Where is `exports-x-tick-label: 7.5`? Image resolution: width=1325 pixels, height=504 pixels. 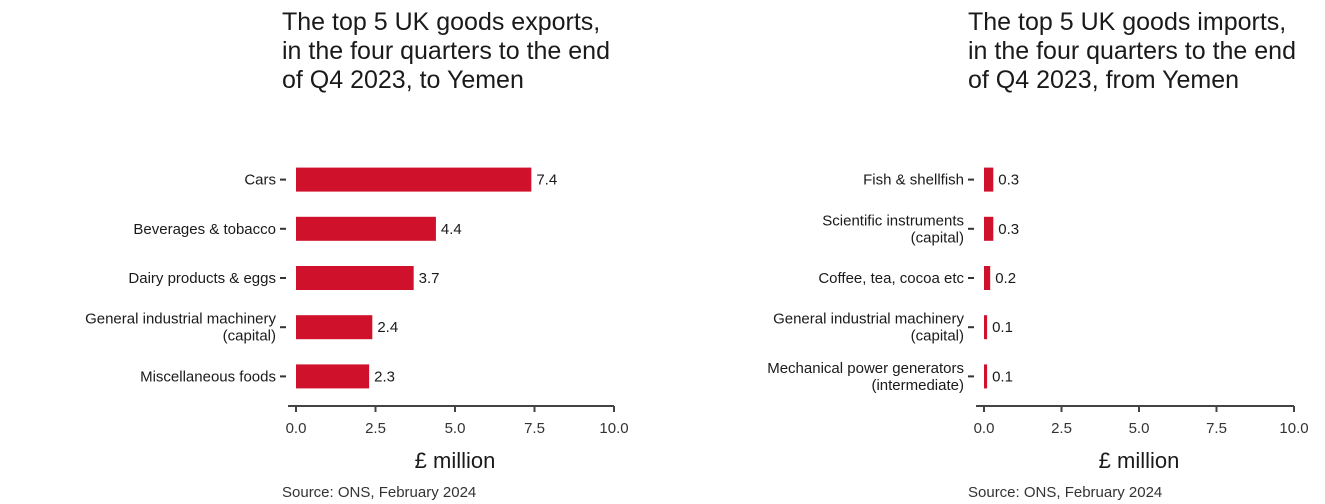 exports-x-tick-label: 7.5 is located at coordinates (534, 428).